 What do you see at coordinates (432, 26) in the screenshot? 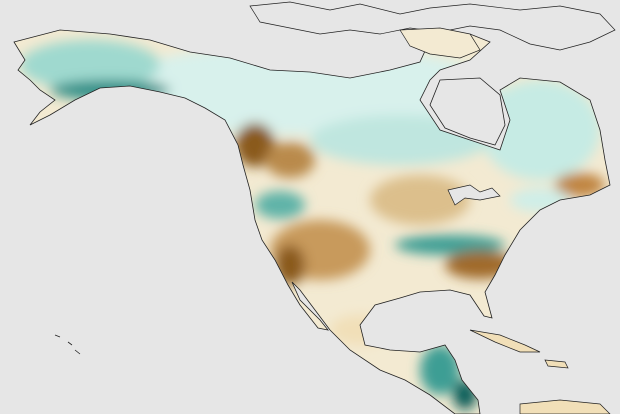
I see `arctic-islands` at bounding box center [432, 26].